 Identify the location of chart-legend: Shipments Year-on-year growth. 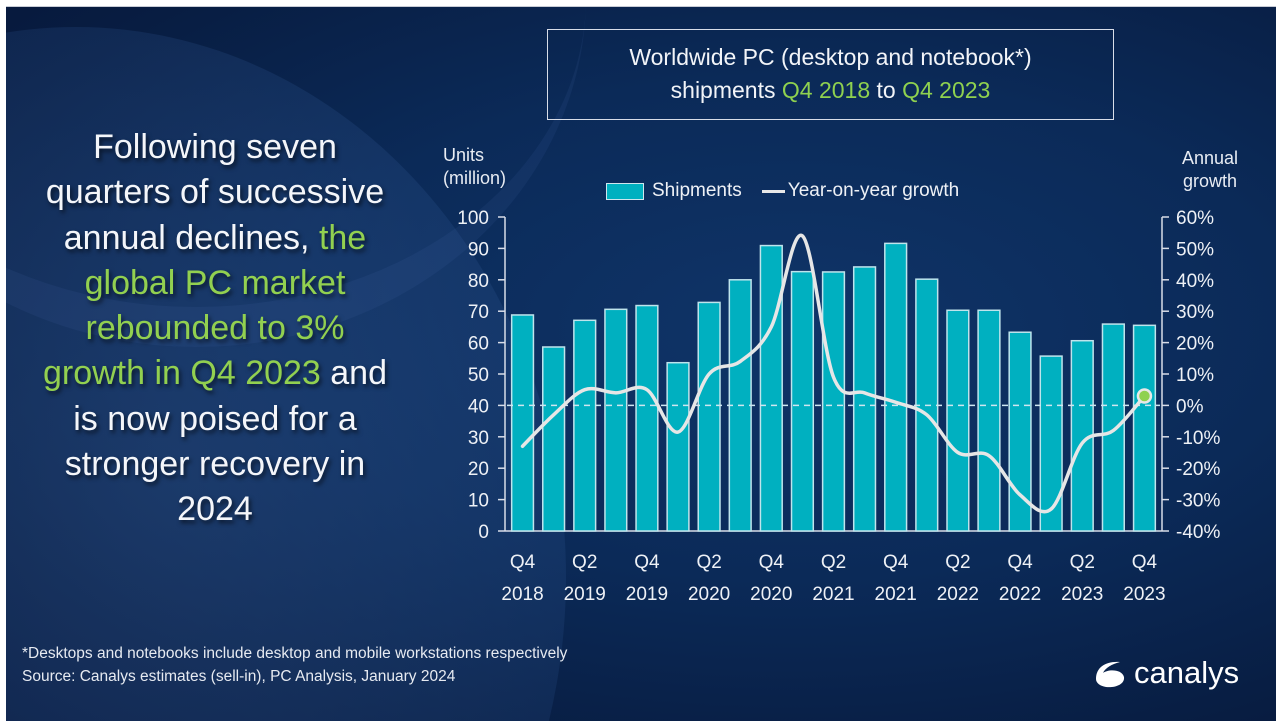
(782, 191).